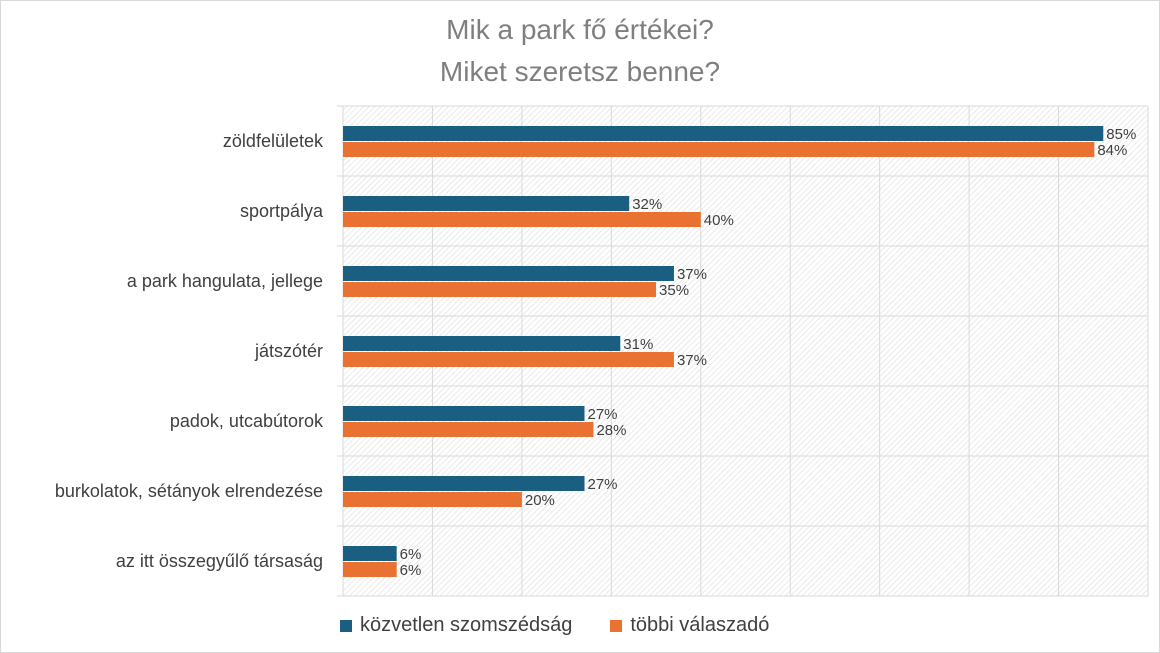 The image size is (1160, 653). What do you see at coordinates (282, 211) in the screenshot?
I see `category-label: sportpálya` at bounding box center [282, 211].